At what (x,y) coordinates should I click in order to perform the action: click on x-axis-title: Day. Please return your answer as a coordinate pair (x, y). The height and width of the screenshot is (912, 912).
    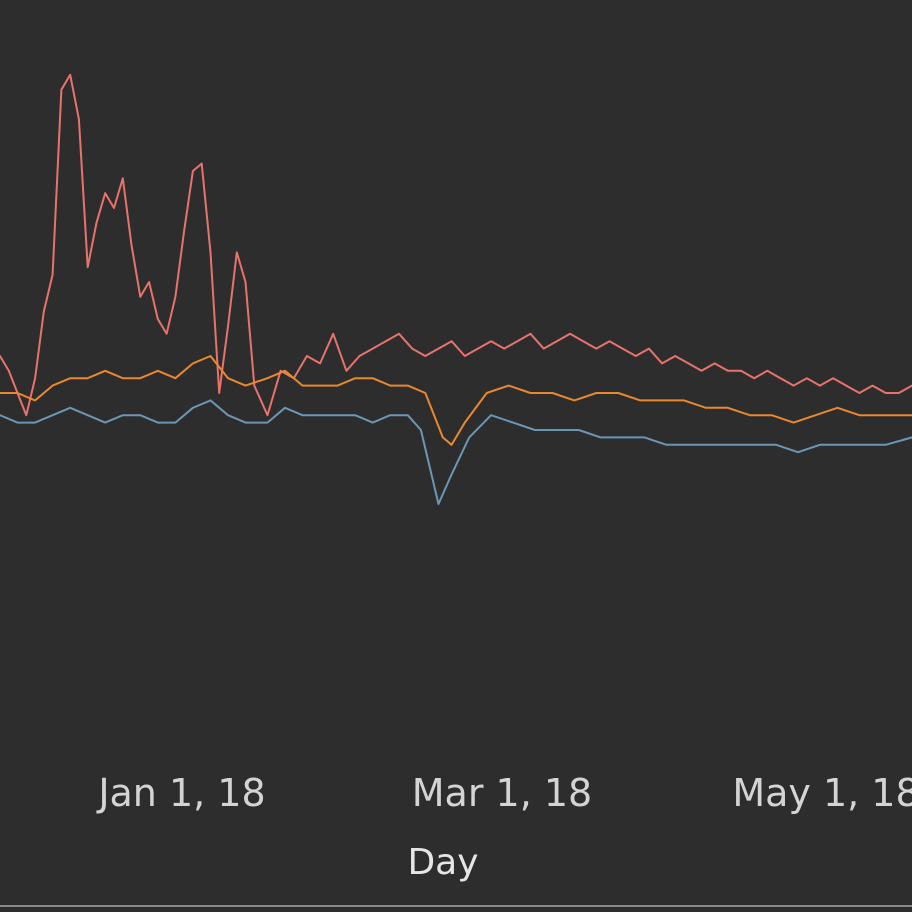
    Looking at the image, I should click on (442, 862).